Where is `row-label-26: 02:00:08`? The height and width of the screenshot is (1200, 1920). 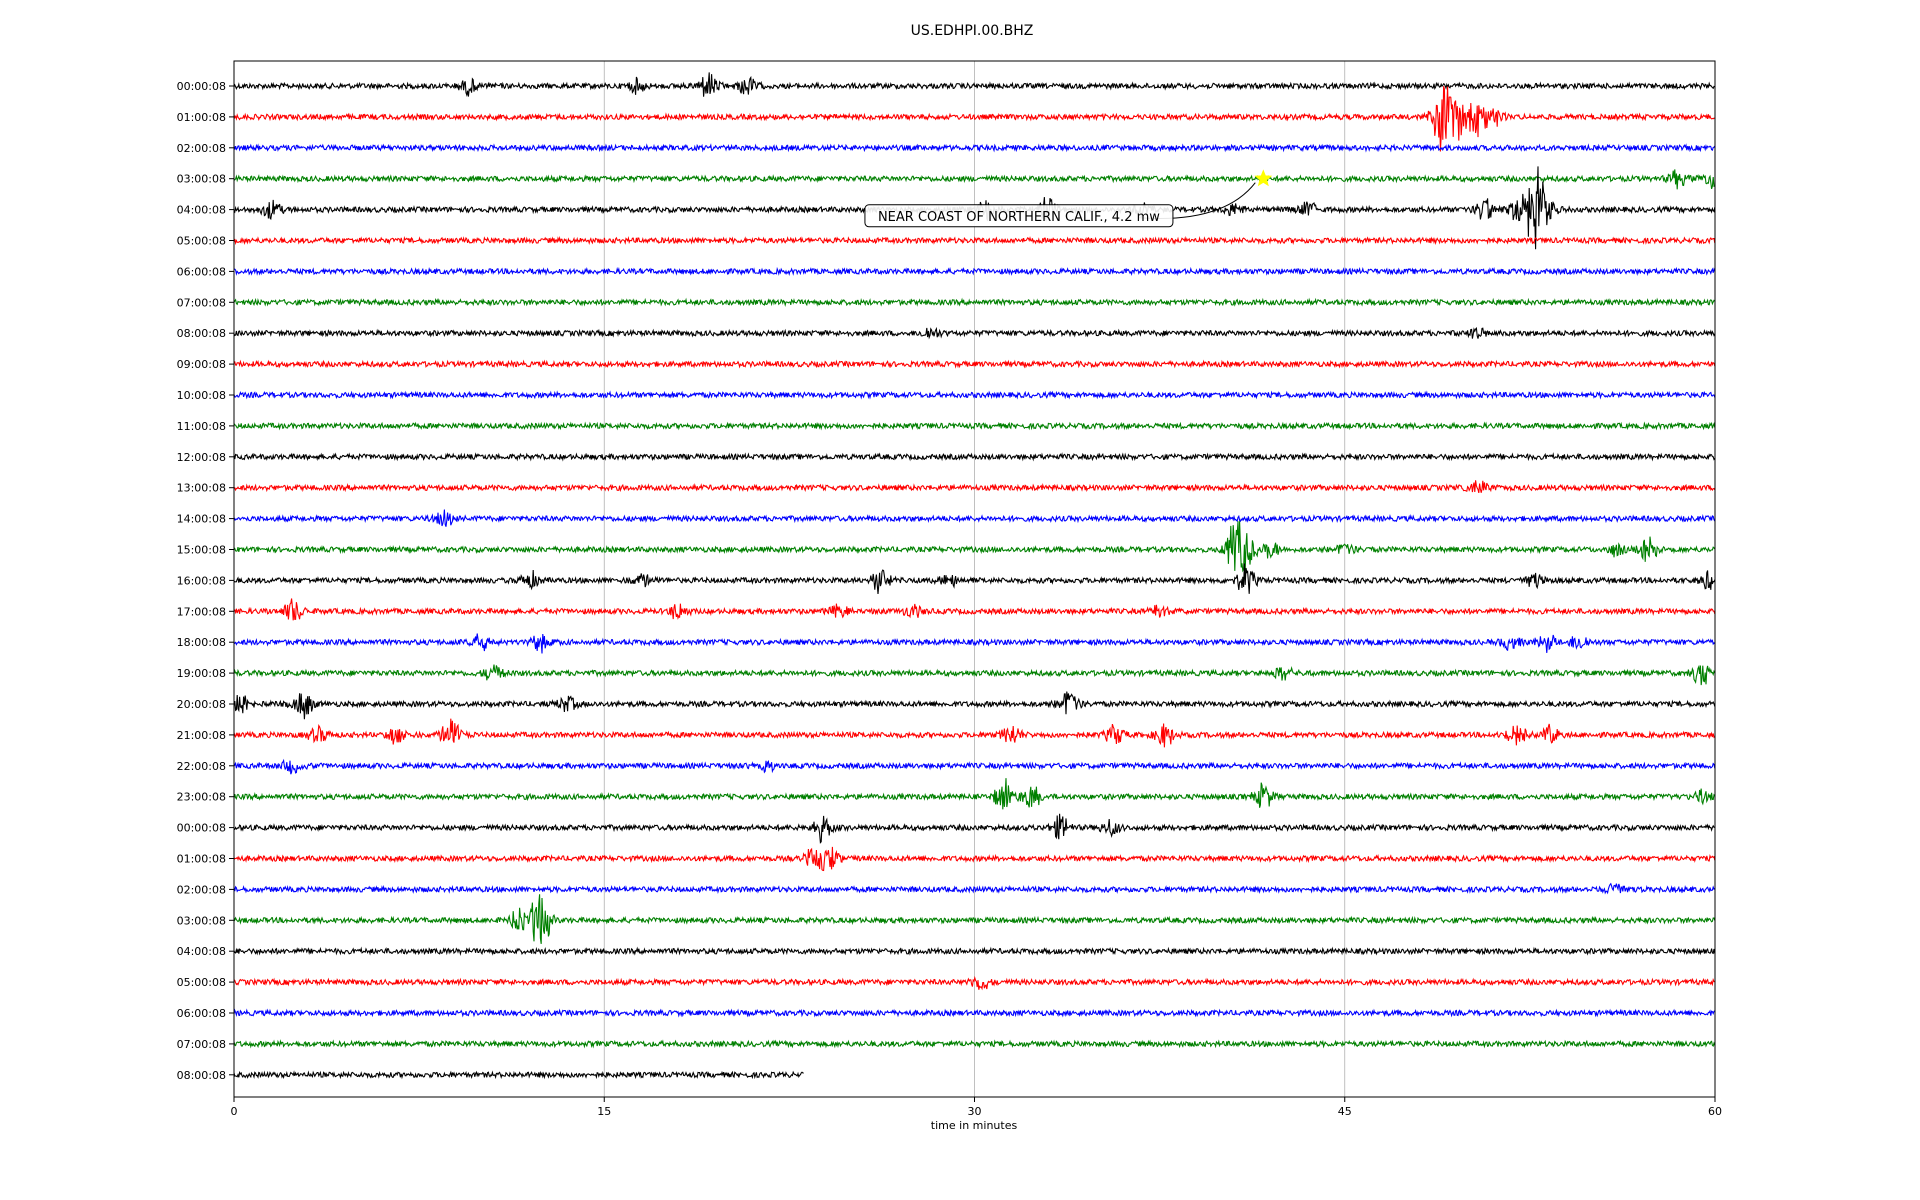 row-label-26: 02:00:08 is located at coordinates (201, 889).